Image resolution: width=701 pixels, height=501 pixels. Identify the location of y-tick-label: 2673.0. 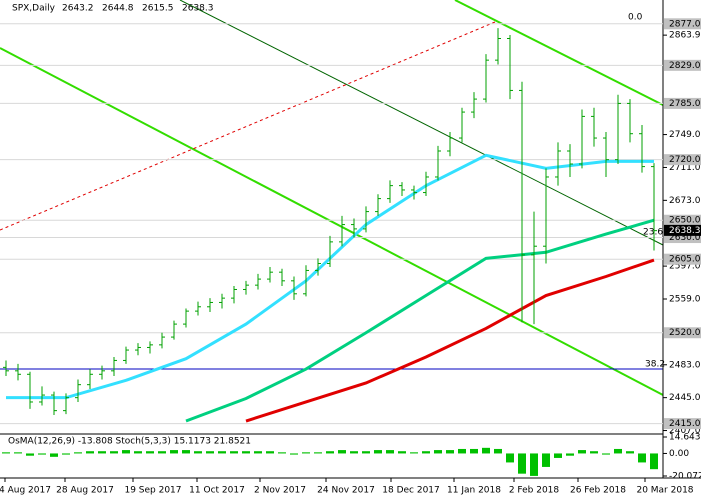
(685, 201).